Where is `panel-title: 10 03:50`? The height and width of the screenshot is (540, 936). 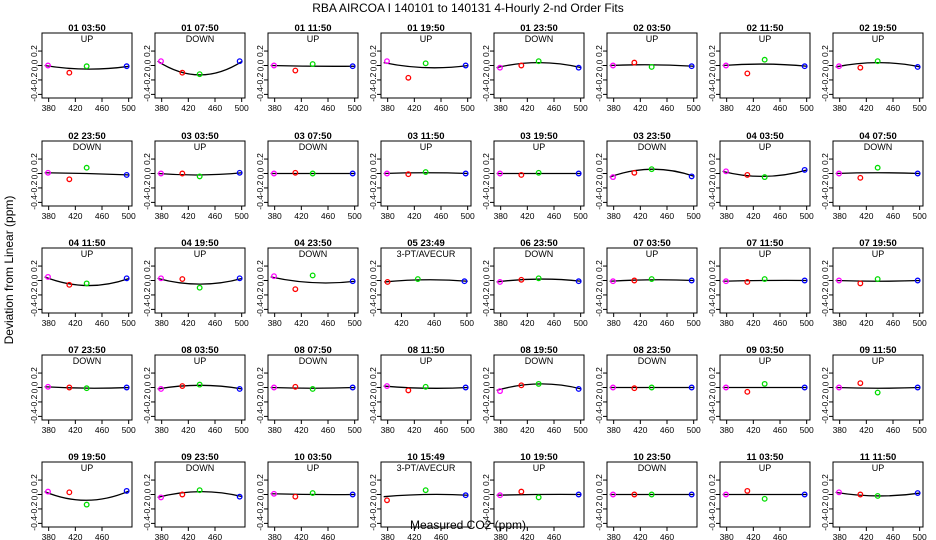 panel-title: 10 03:50 is located at coordinates (313, 457).